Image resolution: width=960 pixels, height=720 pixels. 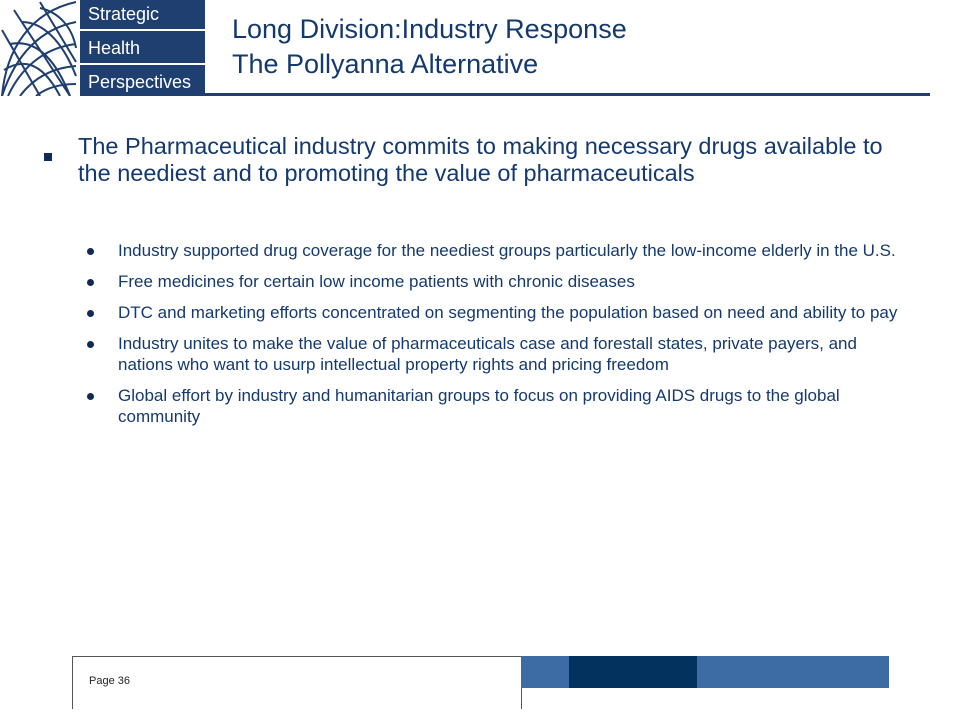 What do you see at coordinates (567, 94) in the screenshot?
I see `title-underline` at bounding box center [567, 94].